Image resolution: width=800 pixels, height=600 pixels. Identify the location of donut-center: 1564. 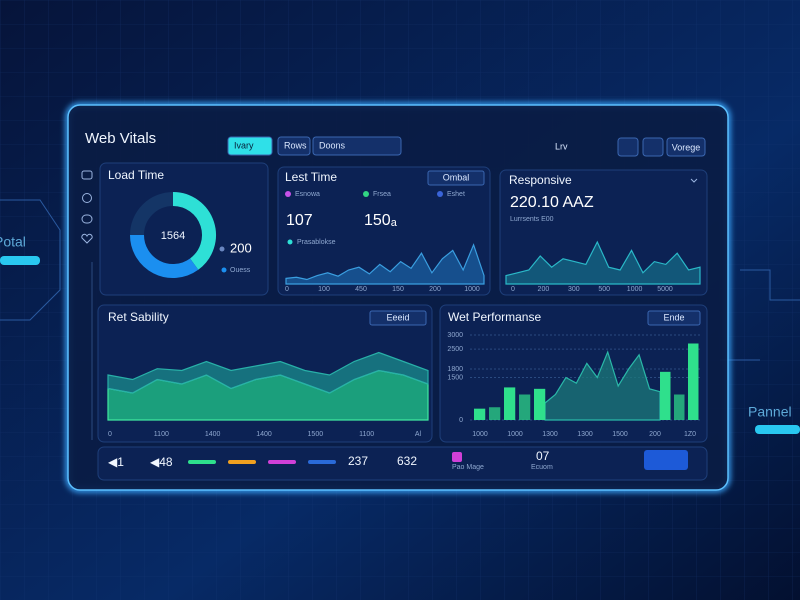
(173, 236).